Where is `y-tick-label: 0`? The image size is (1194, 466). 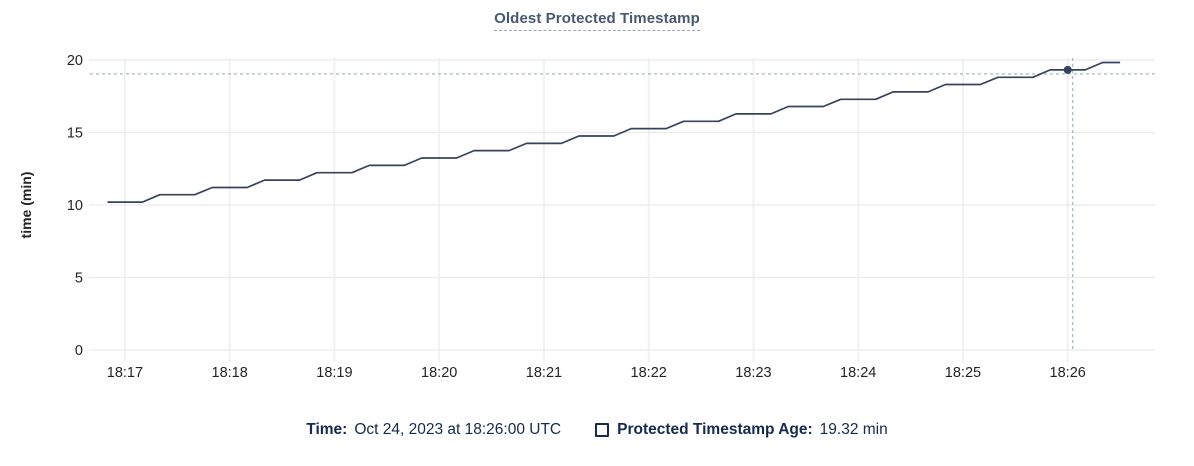 y-tick-label: 0 is located at coordinates (79, 351).